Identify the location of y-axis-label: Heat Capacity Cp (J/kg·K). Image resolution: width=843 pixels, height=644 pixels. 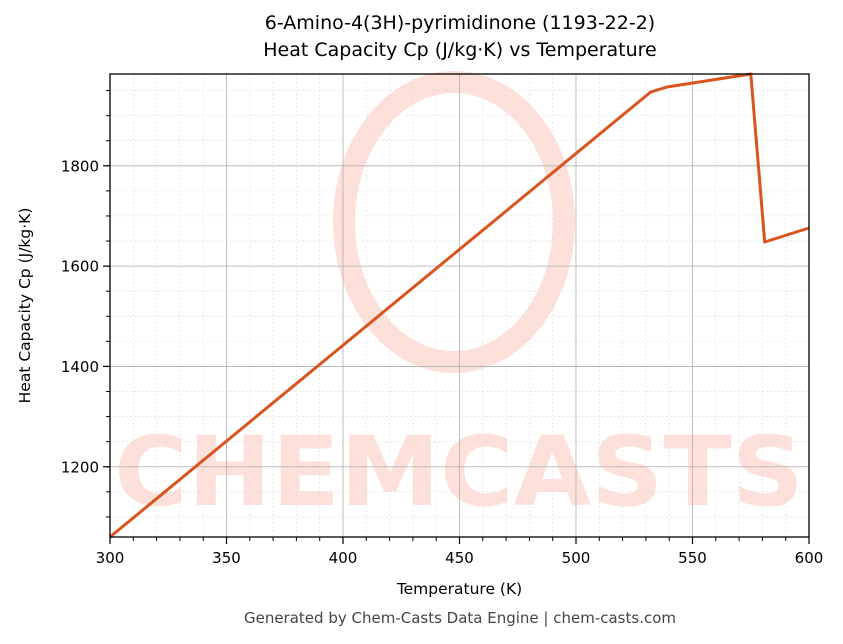
(25, 306).